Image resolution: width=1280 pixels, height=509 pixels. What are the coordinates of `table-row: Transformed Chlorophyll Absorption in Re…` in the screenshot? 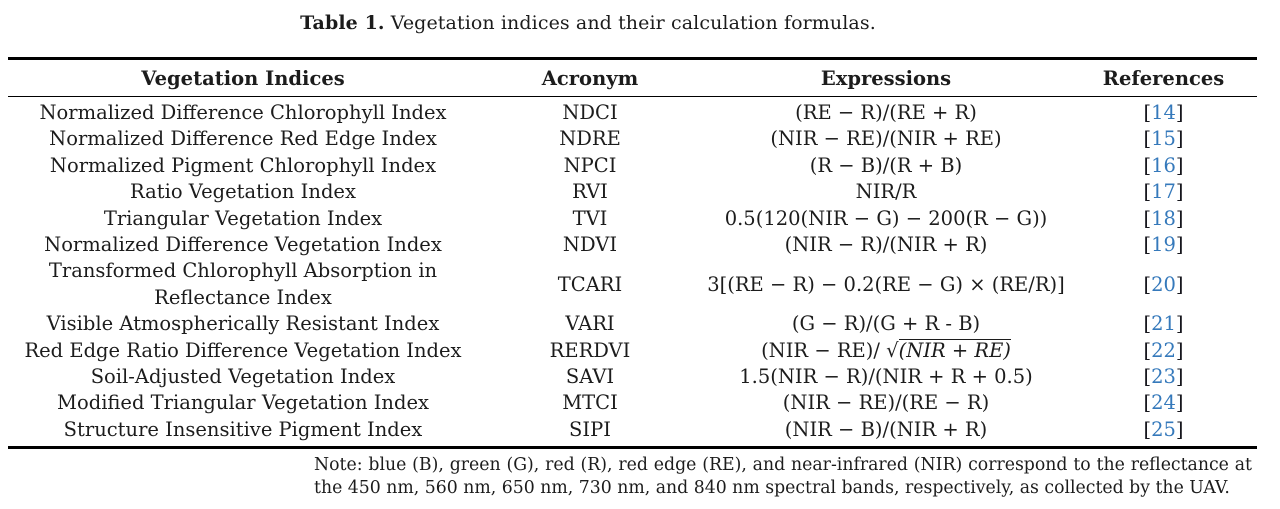 It's located at (632, 284).